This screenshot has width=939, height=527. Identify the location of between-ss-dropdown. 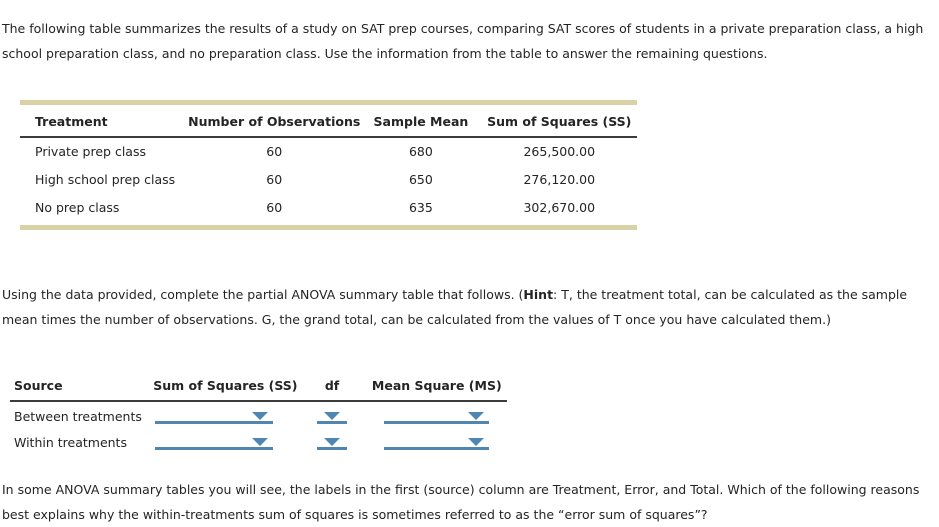
(214, 418).